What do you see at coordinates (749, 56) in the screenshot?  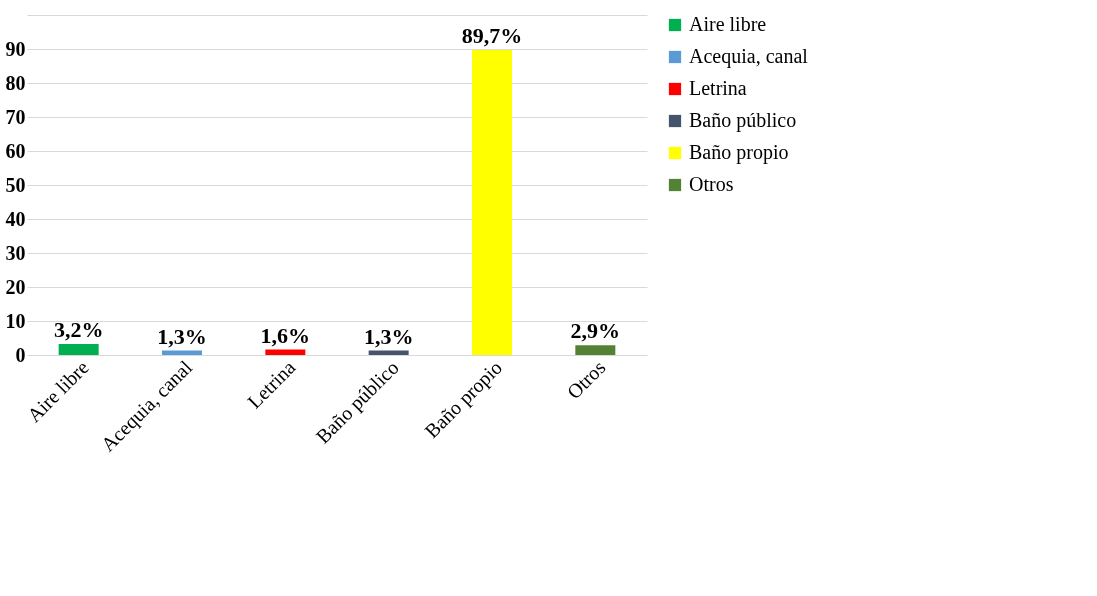 I see `legend-label: Acequia, canal` at bounding box center [749, 56].